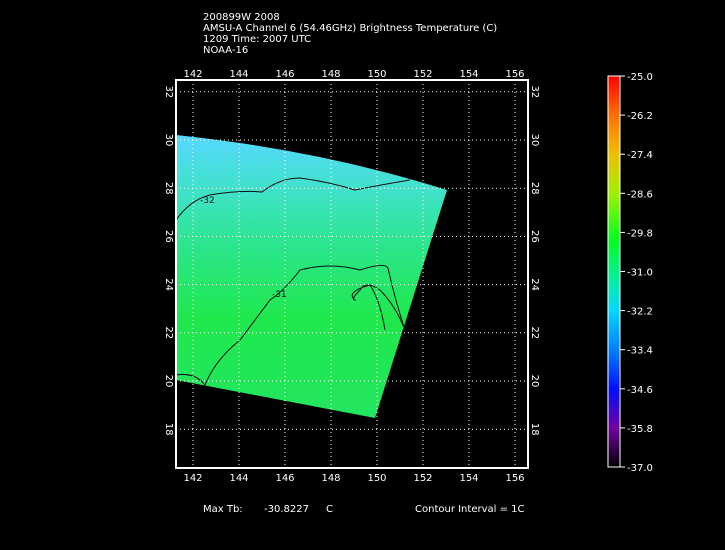 The height and width of the screenshot is (550, 725). What do you see at coordinates (257, 39) in the screenshot?
I see `header-line: 1209 Time: 2007 UTC` at bounding box center [257, 39].